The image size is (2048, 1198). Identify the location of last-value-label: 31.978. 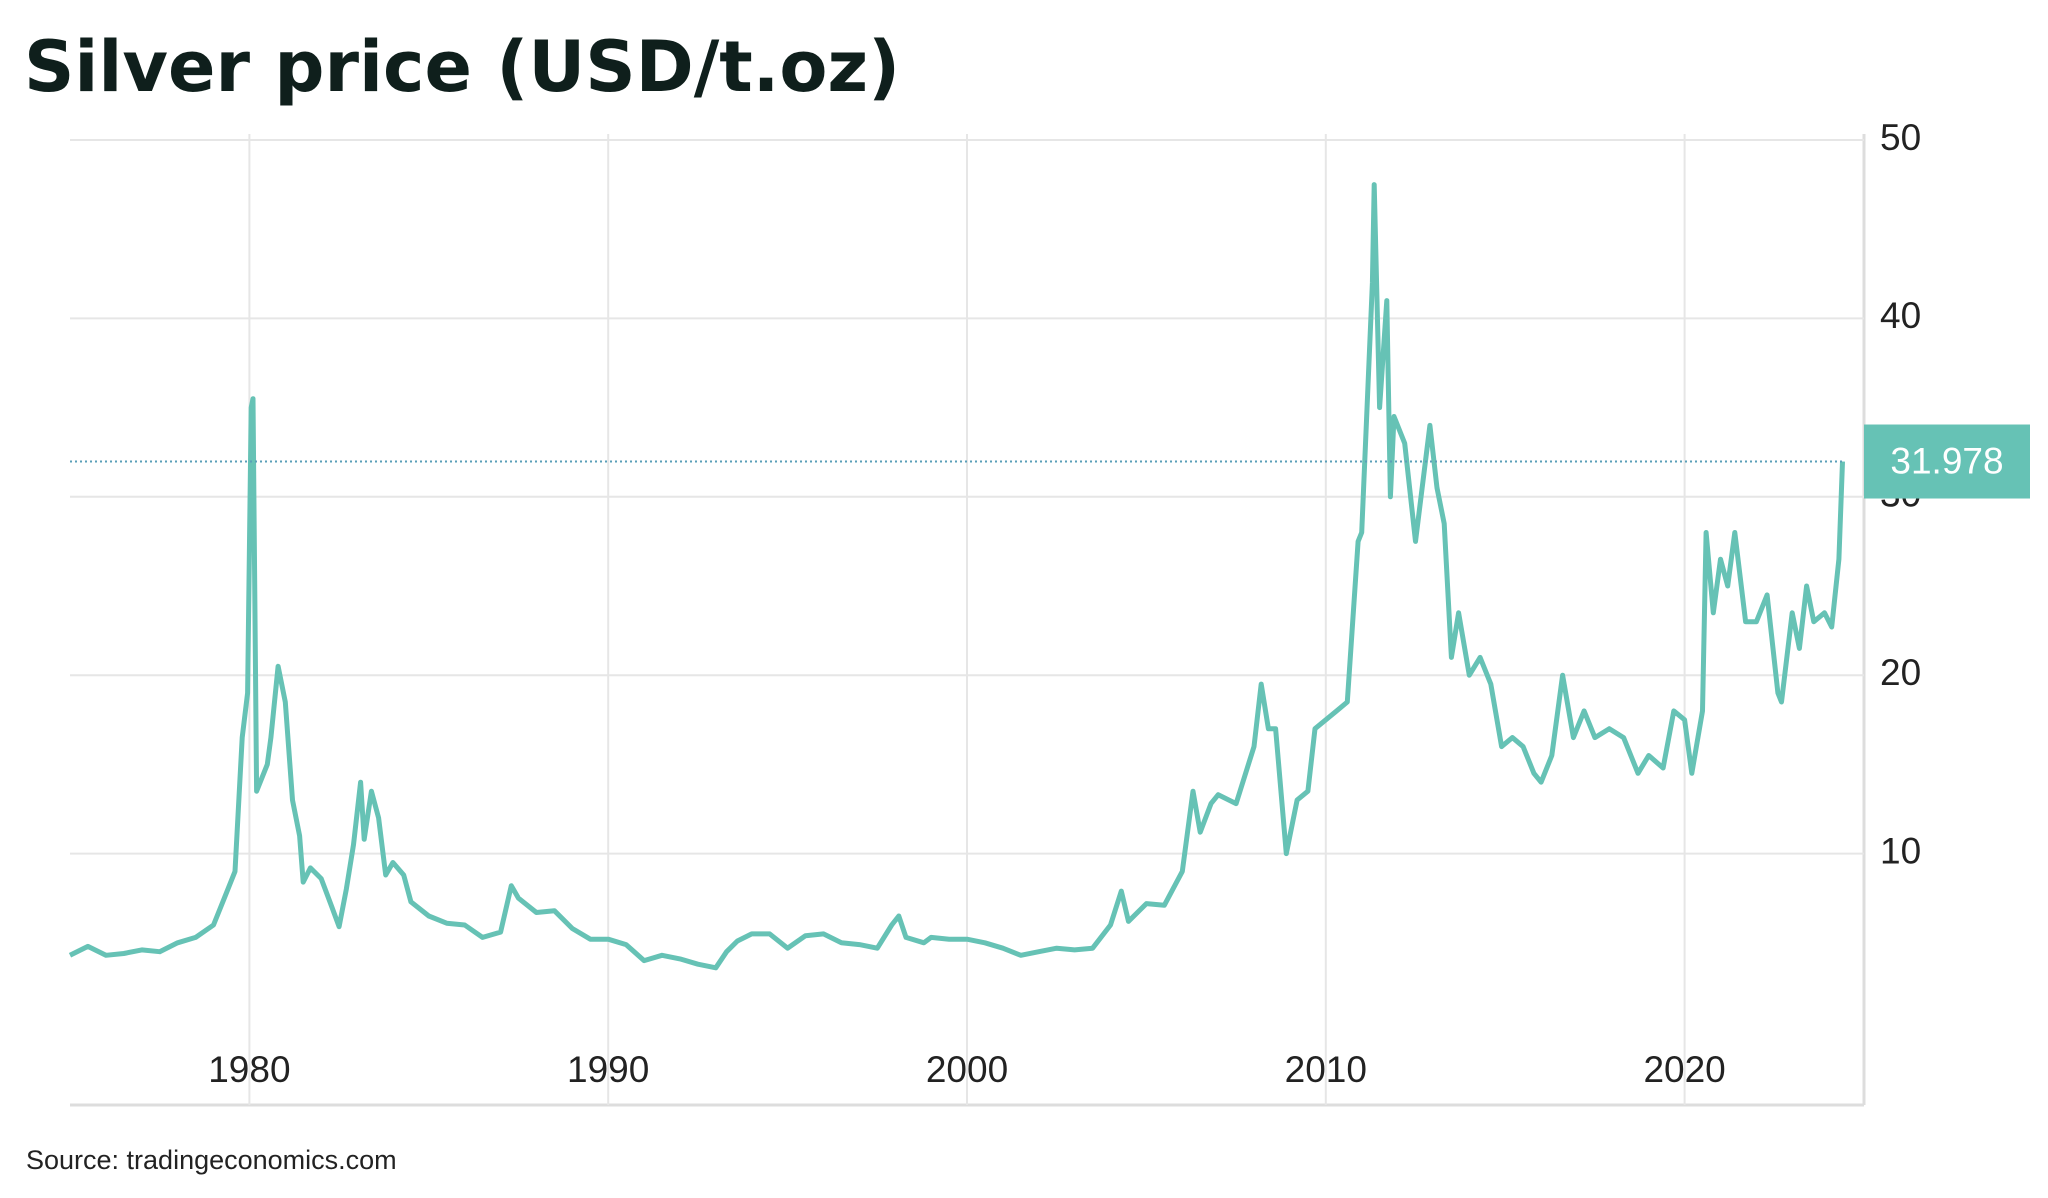
(1946, 460).